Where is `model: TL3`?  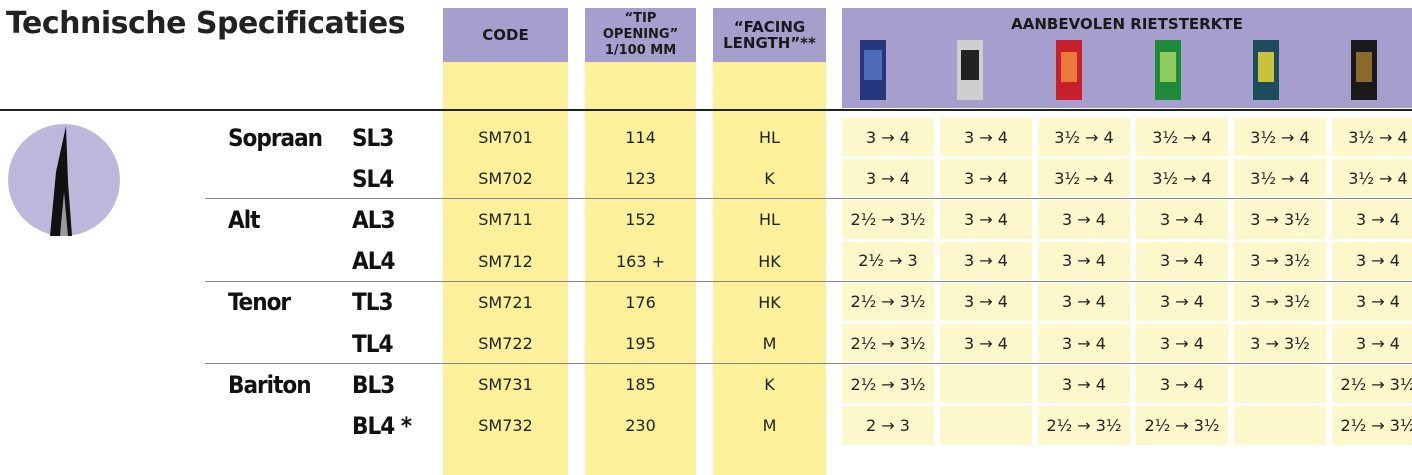 model: TL3 is located at coordinates (373, 302).